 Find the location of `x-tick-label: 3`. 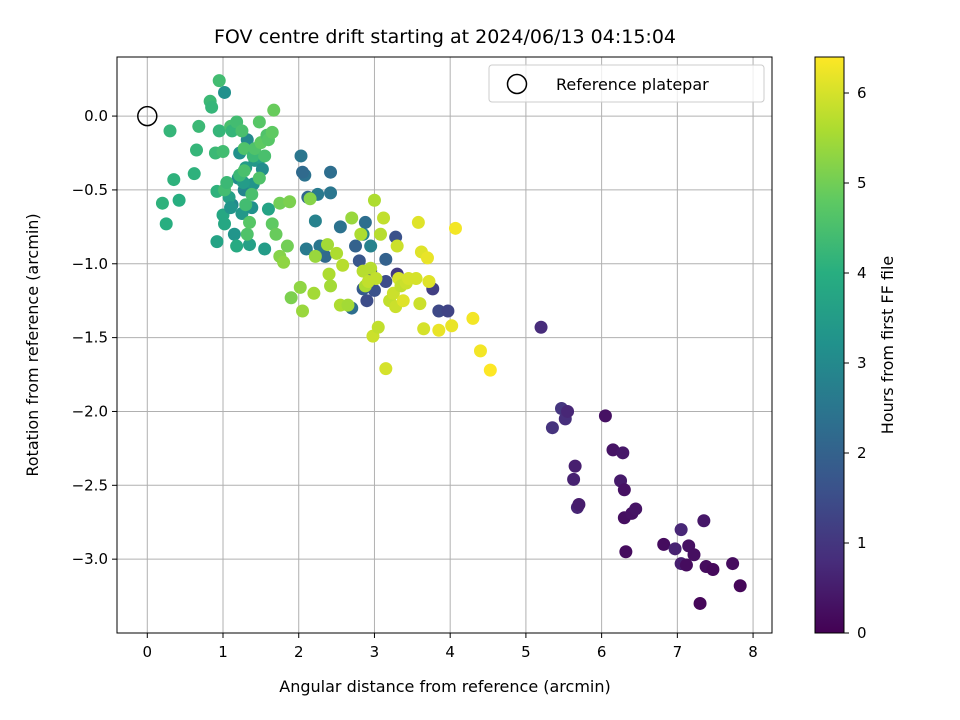

x-tick-label: 3 is located at coordinates (375, 652).